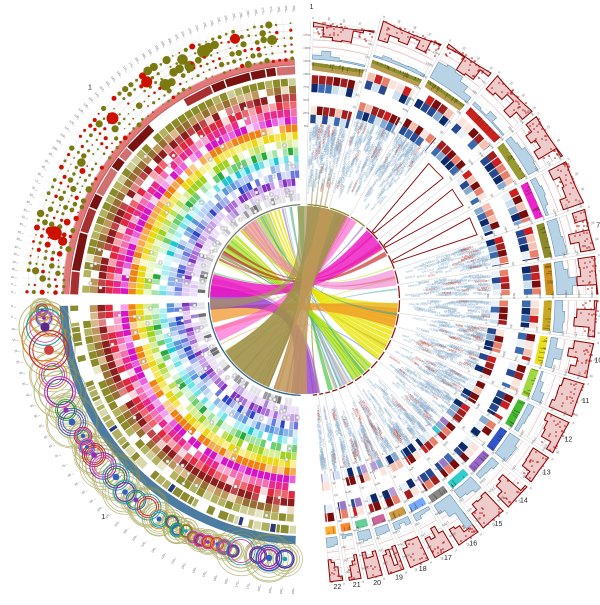 The height and width of the screenshot is (605, 600). What do you see at coordinates (396, 431) in the screenshot?
I see `svg-text: LBZLPR5` at bounding box center [396, 431].